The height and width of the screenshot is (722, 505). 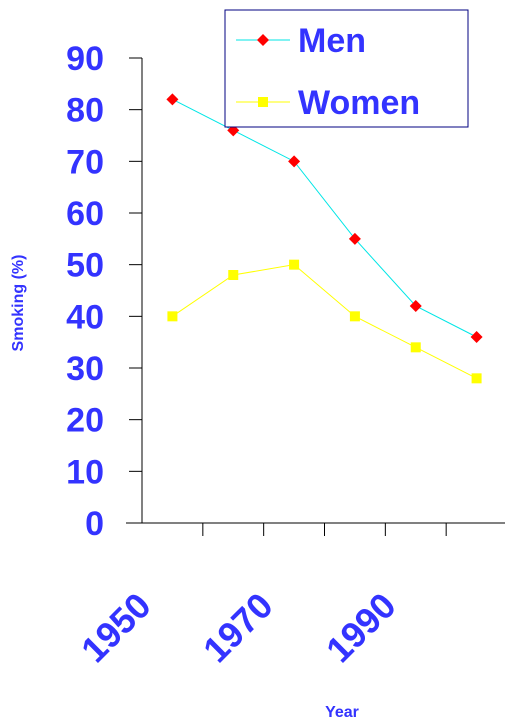 What do you see at coordinates (85, 214) in the screenshot?
I see `y-tick-label: 60` at bounding box center [85, 214].